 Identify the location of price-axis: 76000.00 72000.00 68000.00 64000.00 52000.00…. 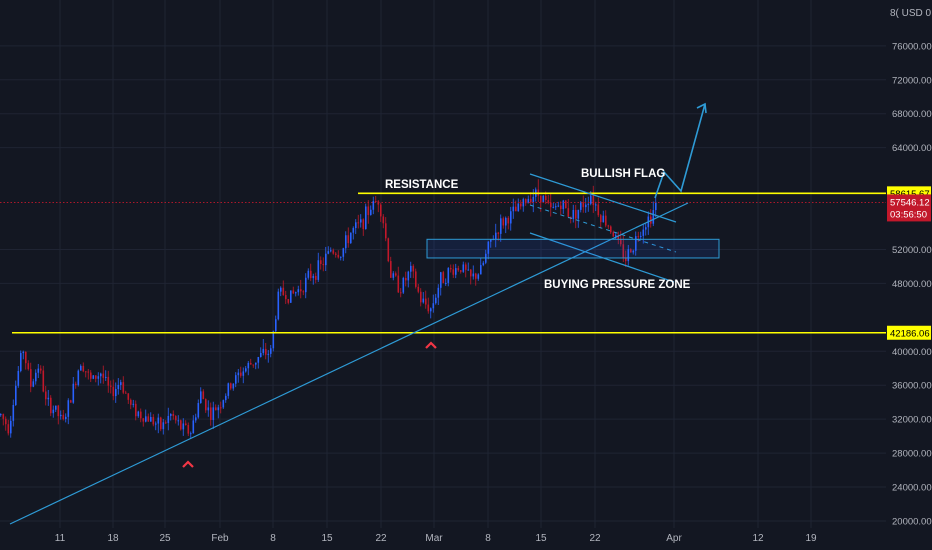
(909, 284).